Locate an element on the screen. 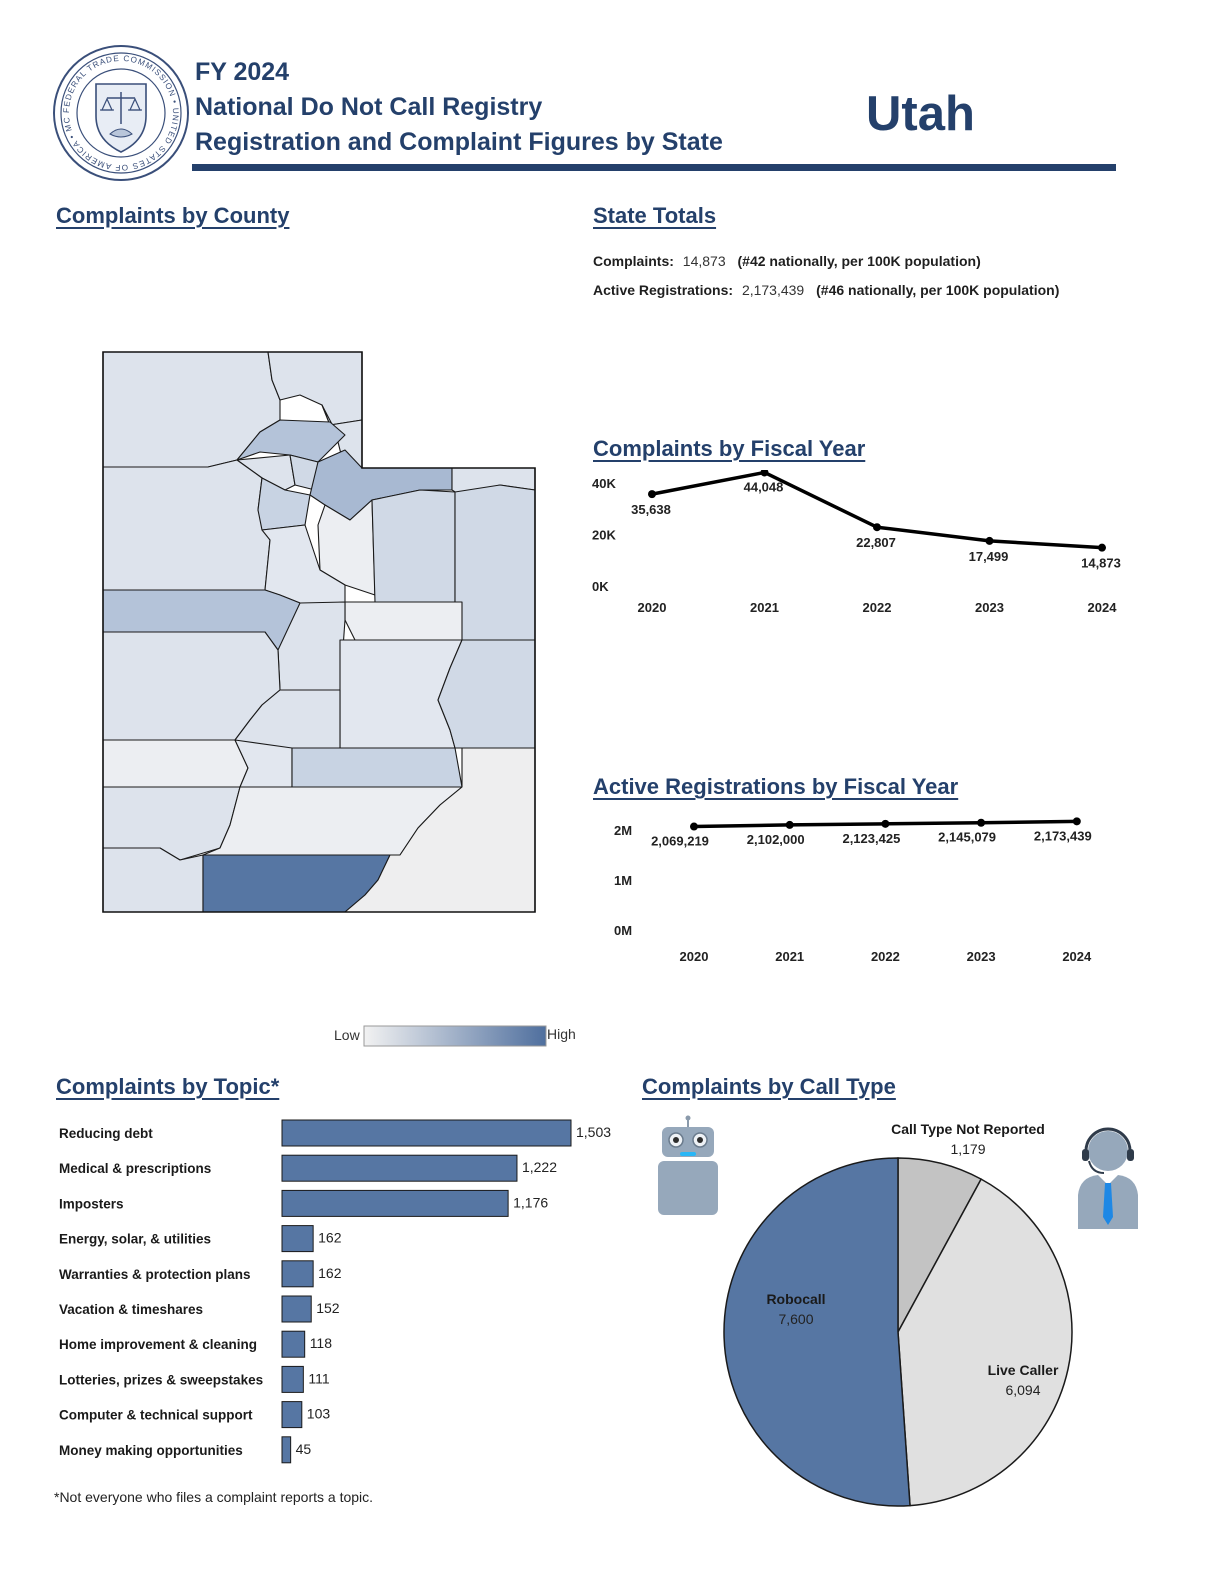  data-label: 2,069,219 is located at coordinates (680, 841).